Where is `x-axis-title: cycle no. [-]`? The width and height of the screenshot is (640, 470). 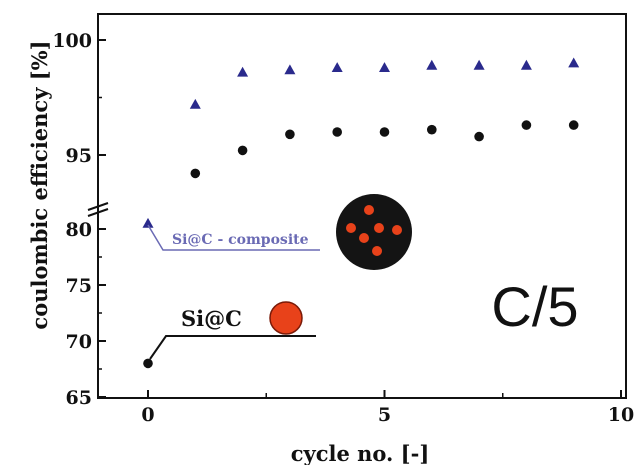 x-axis-title: cycle no. [-] is located at coordinates (360, 453).